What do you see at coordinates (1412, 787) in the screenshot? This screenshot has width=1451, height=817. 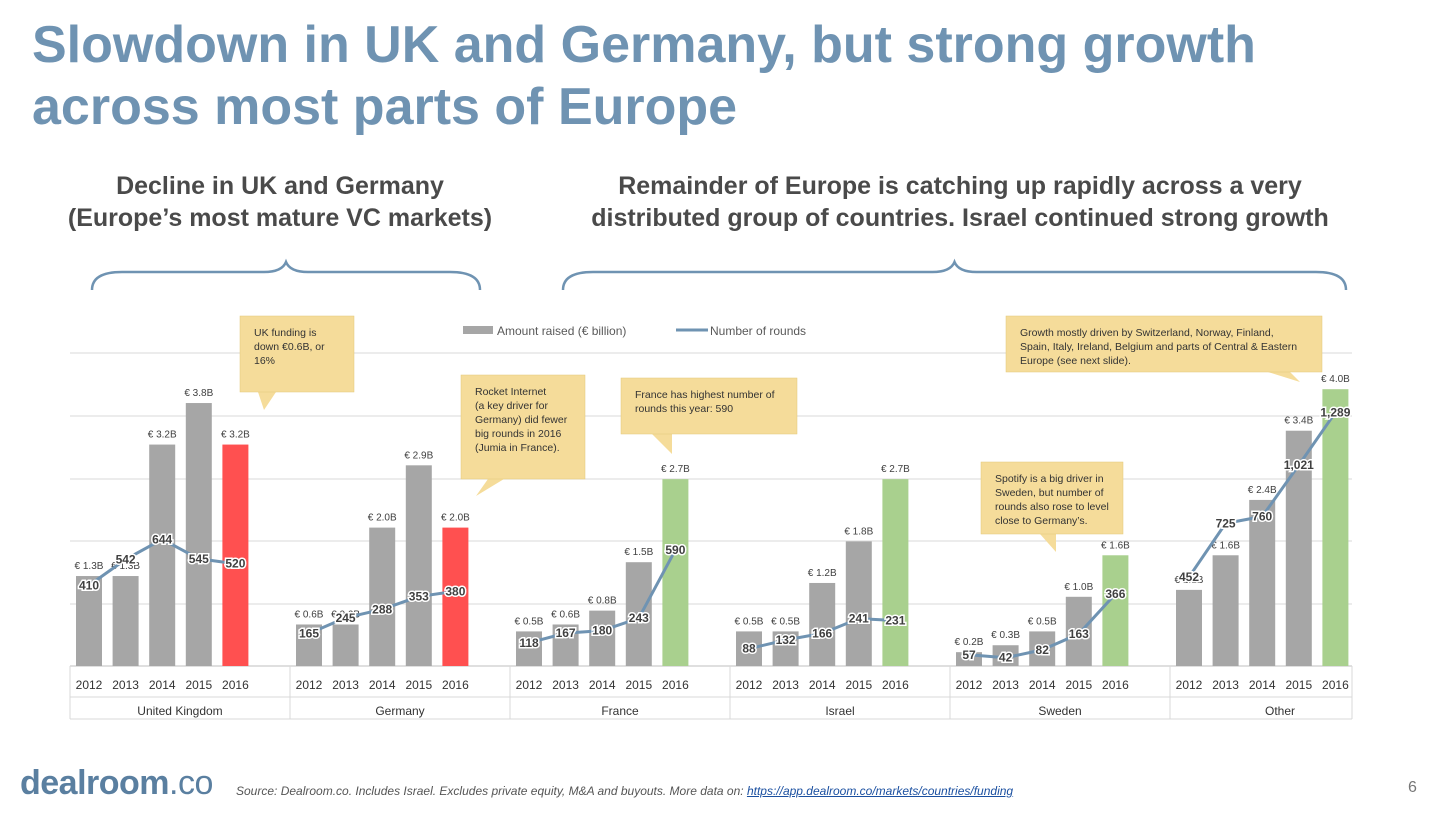 I see `page-number: 6` at bounding box center [1412, 787].